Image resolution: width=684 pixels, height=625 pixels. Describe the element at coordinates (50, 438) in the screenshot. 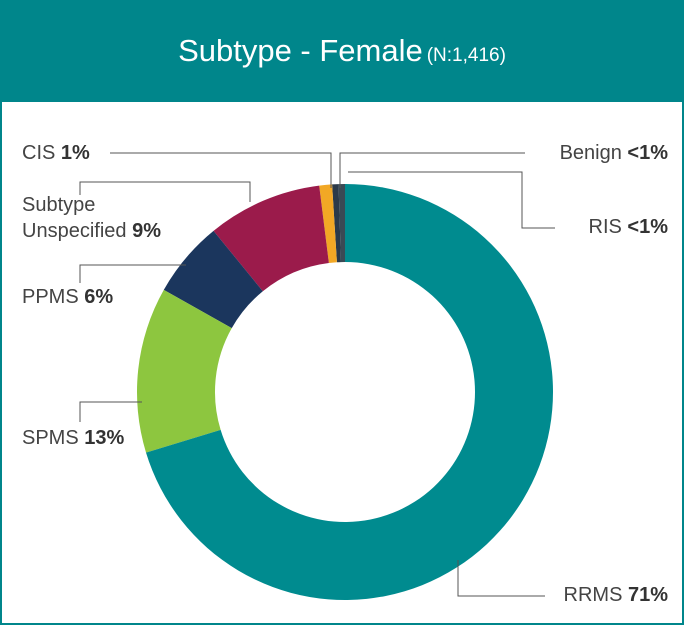

I see `category-label: SPMS` at that location.